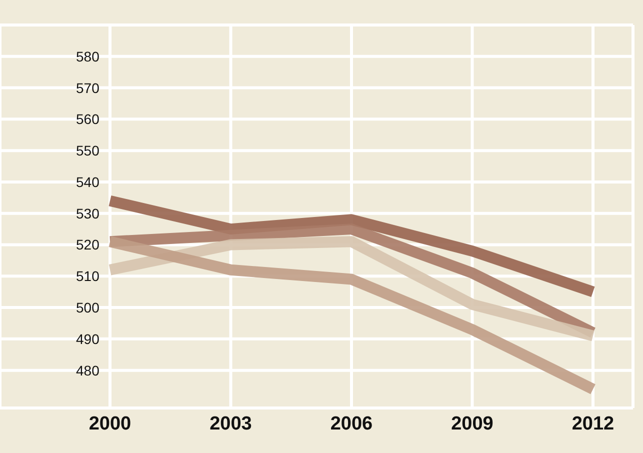 The height and width of the screenshot is (453, 643). What do you see at coordinates (88, 56) in the screenshot?
I see `y-tick-label: 580` at bounding box center [88, 56].